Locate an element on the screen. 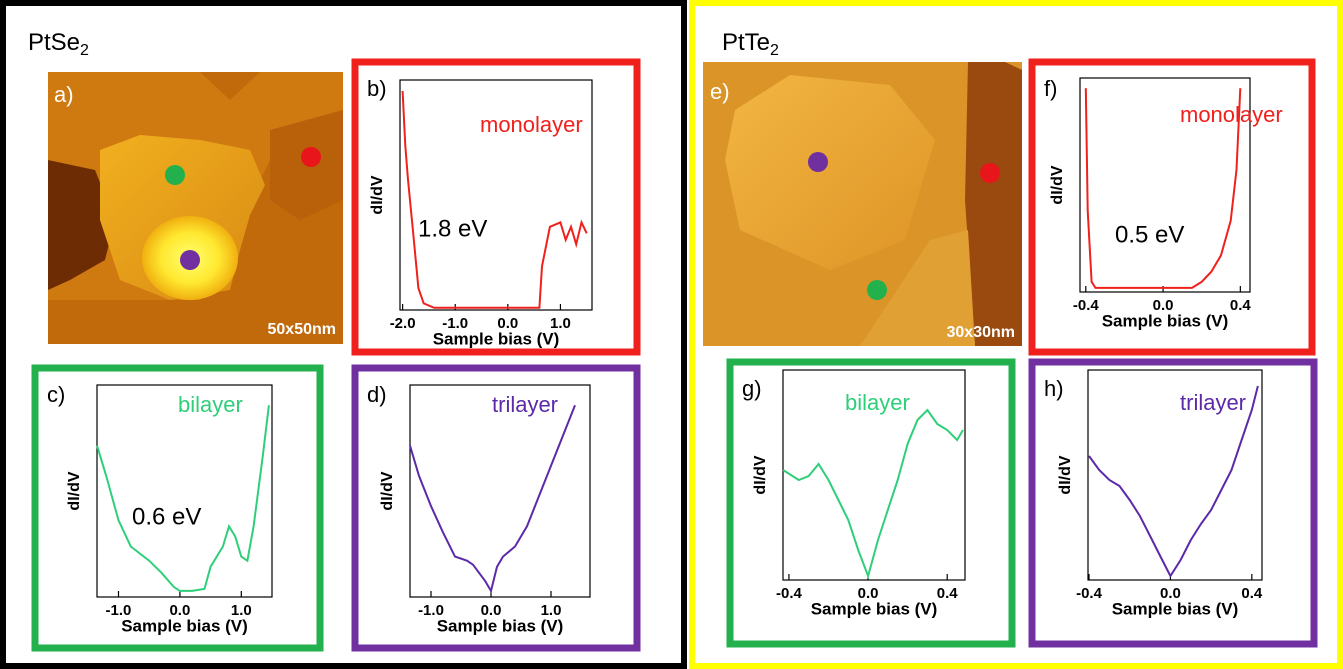 The height and width of the screenshot is (669, 1343). panel-label: b) is located at coordinates (377, 88).